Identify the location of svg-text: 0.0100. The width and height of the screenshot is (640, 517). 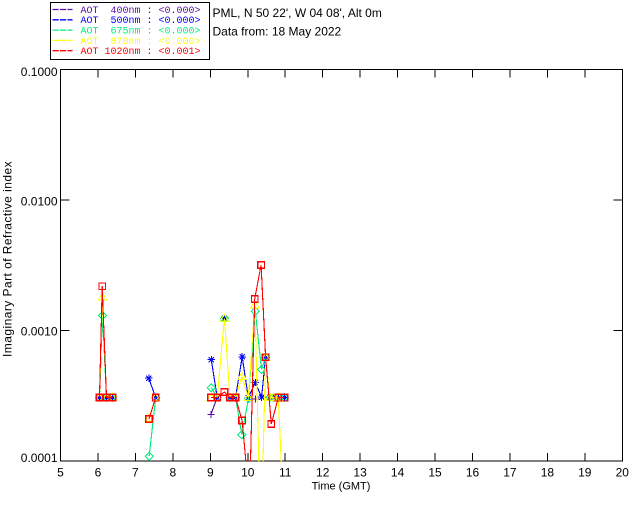
(39, 201).